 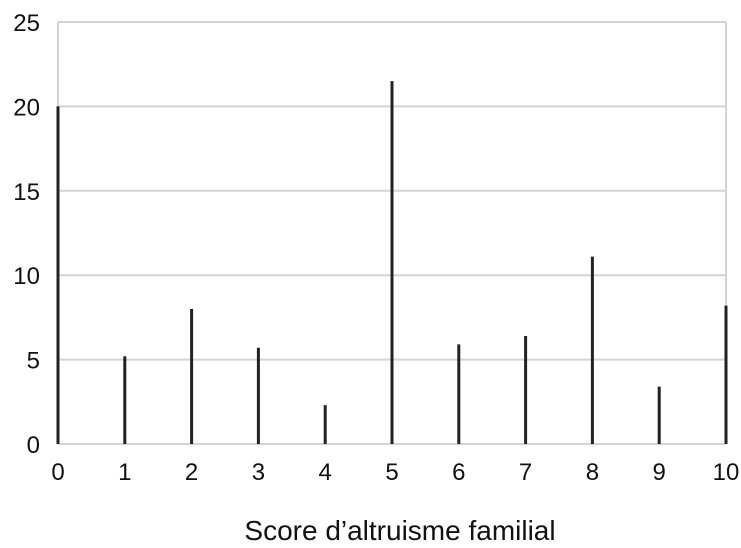 I want to click on x-tick-label: 9, so click(x=659, y=472).